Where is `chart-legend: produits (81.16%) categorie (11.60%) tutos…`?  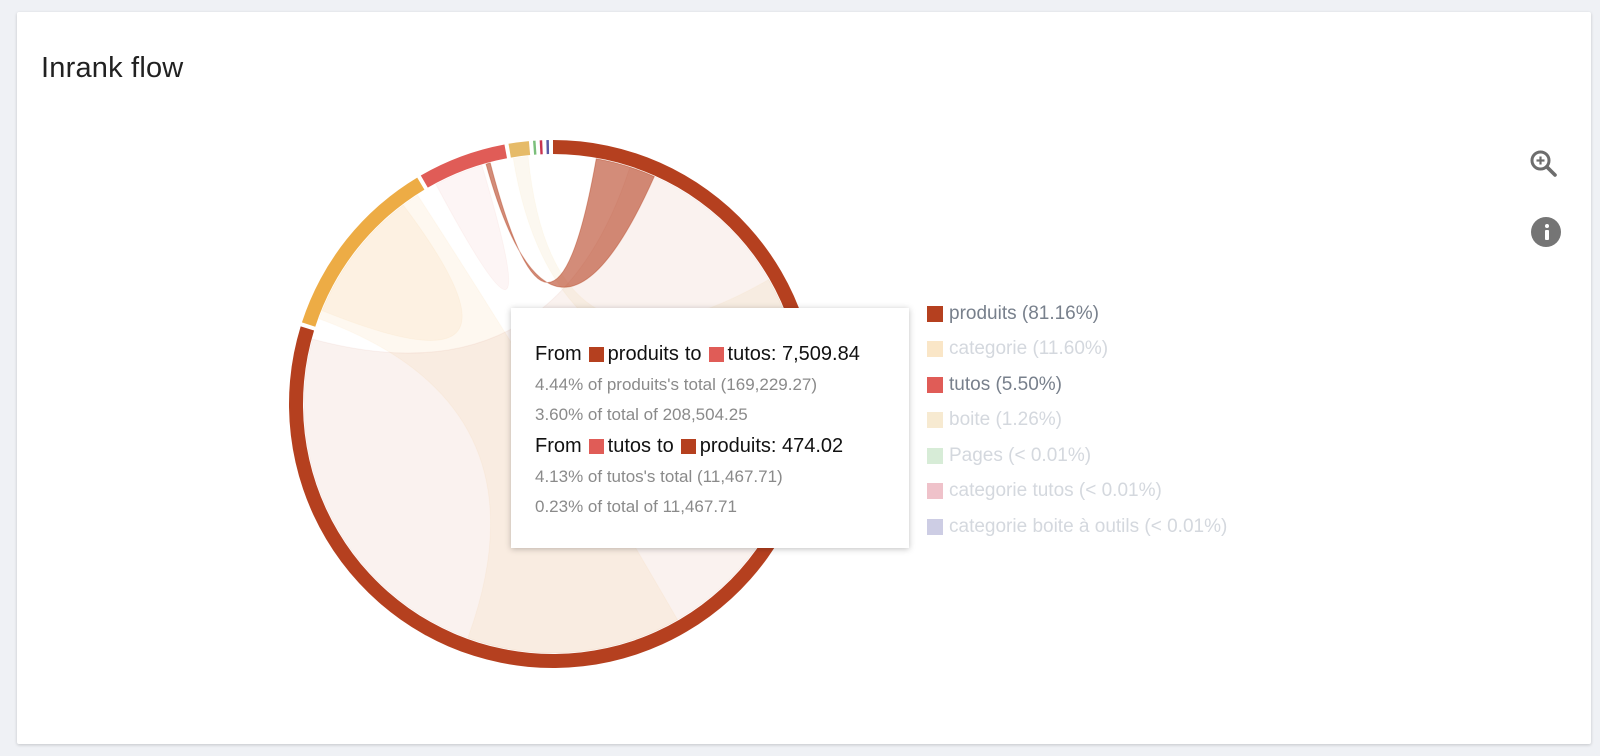 chart-legend: produits (81.16%) categorie (11.60%) tutos… is located at coordinates (1077, 420).